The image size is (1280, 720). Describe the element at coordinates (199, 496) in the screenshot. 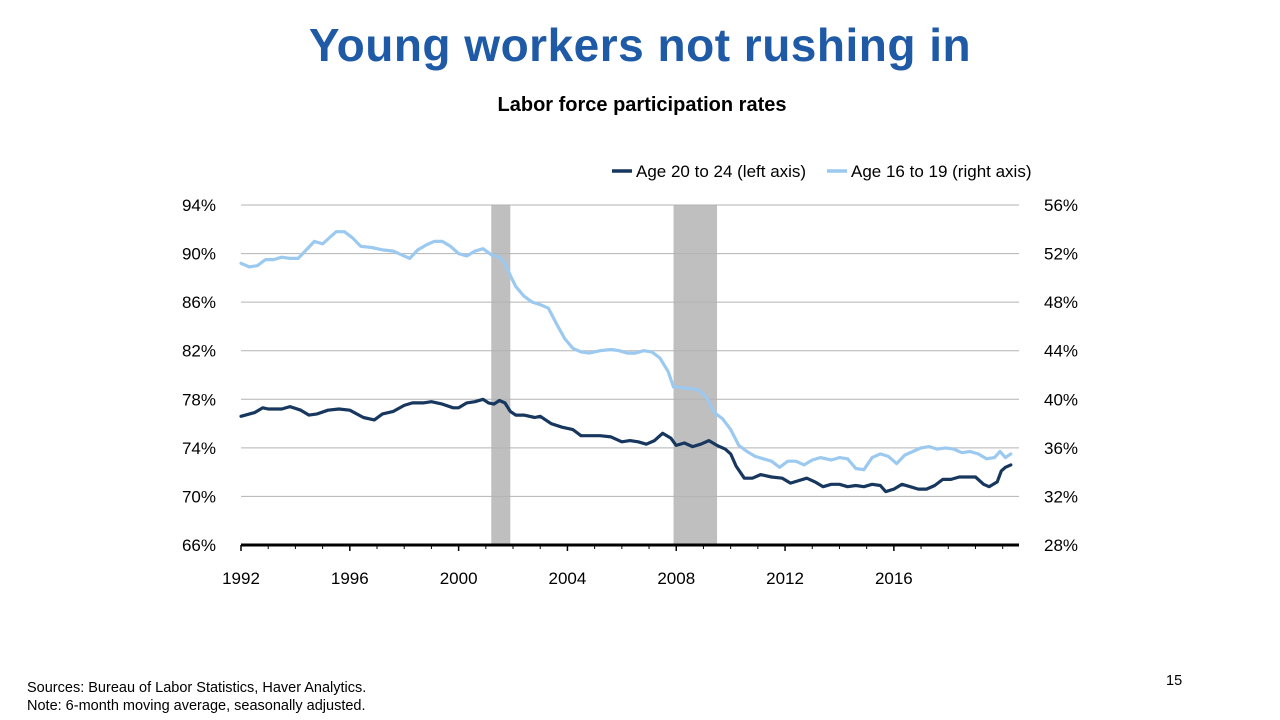

I see `left-tick-label: 70%` at that location.